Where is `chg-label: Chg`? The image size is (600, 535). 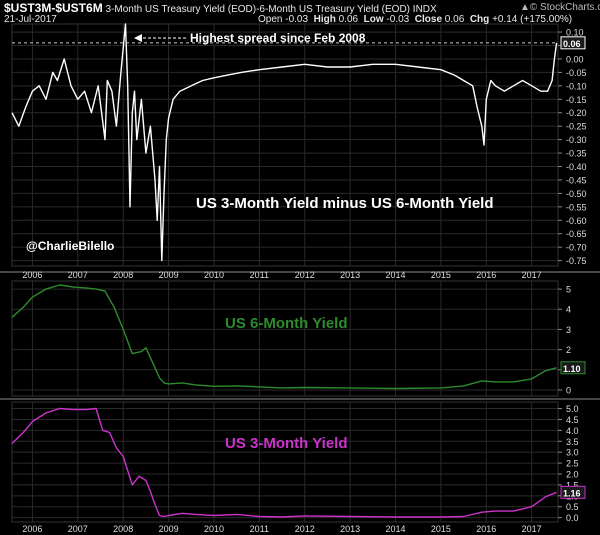
chg-label: Chg is located at coordinates (479, 19).